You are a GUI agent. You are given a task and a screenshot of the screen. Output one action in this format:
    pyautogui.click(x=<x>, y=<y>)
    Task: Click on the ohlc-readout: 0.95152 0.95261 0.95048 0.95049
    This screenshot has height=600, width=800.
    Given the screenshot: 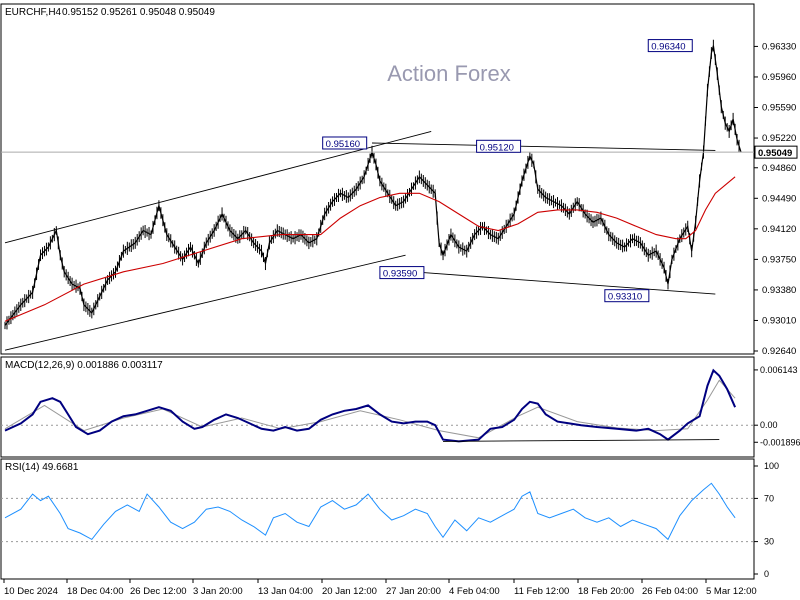 What is the action you would take?
    pyautogui.click(x=138, y=12)
    